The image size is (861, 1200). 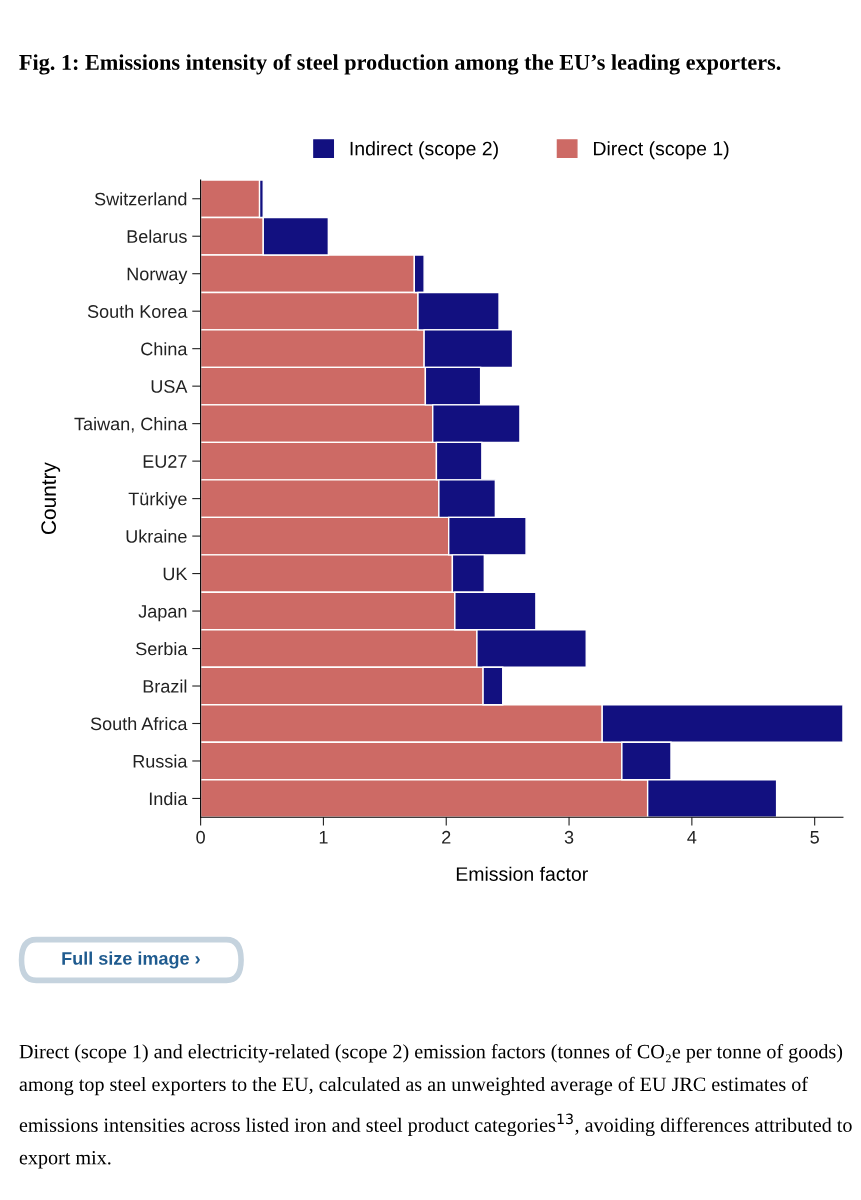 I want to click on x-tick-label: 5, so click(x=814, y=837).